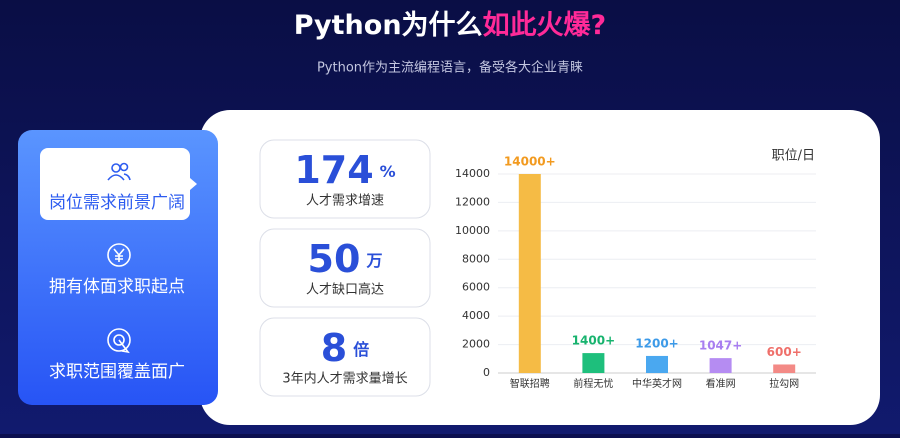 The width and height of the screenshot is (900, 438). Describe the element at coordinates (472, 173) in the screenshot. I see `y-tick-label: 14000` at that location.